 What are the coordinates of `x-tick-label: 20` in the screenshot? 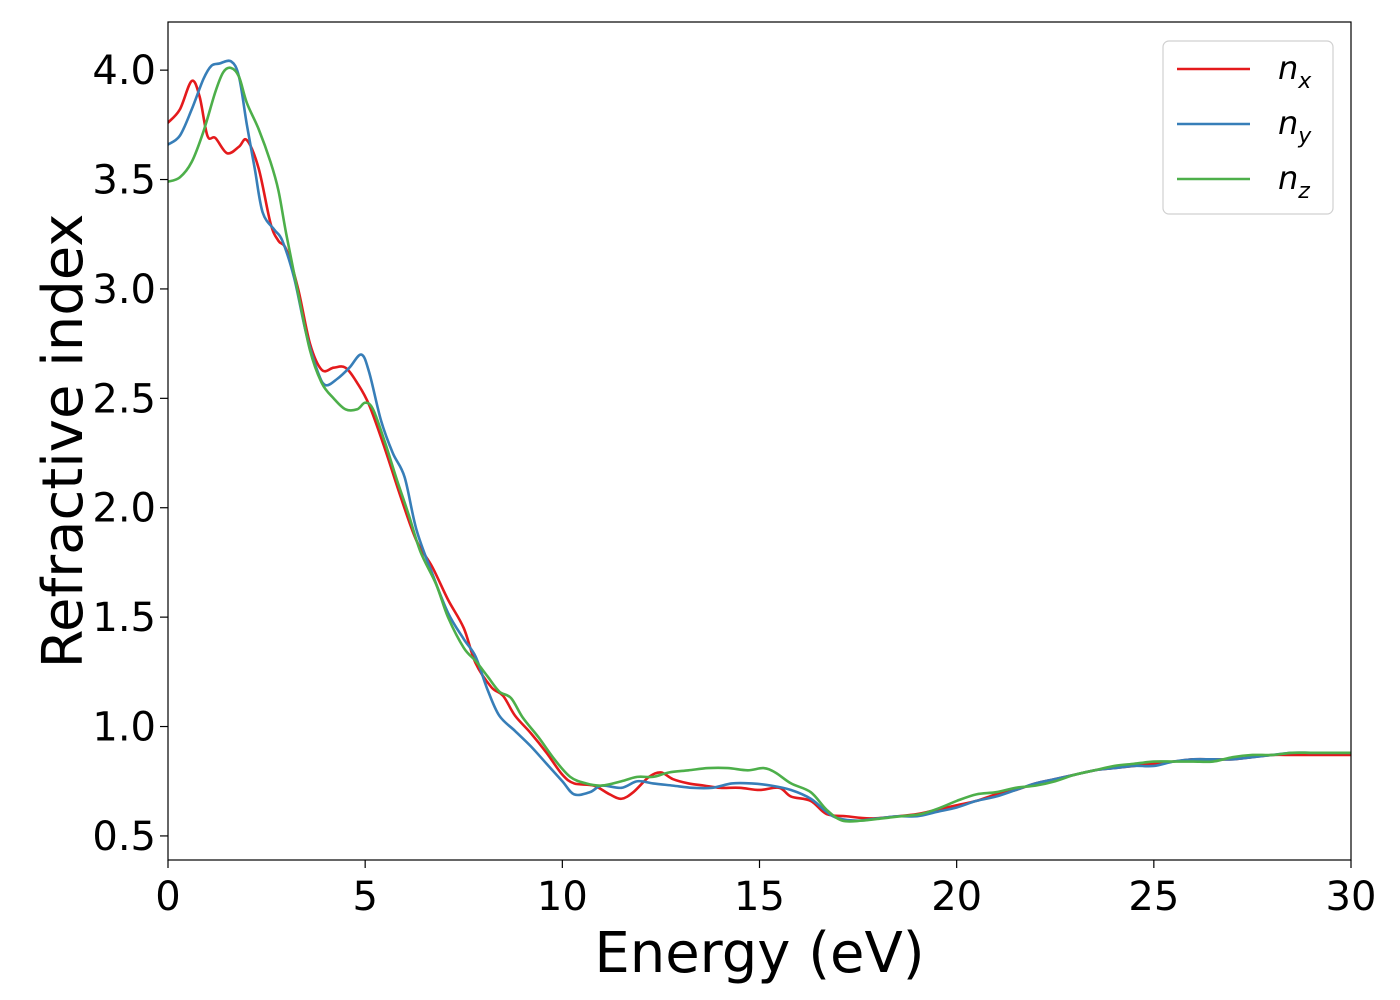 It's located at (956, 897).